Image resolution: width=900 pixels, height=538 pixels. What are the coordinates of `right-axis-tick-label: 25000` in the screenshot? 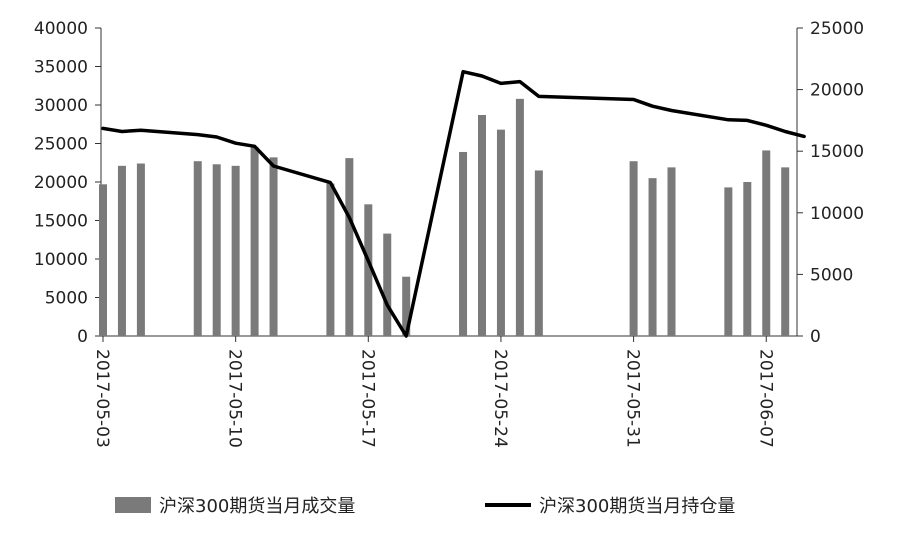 It's located at (837, 29).